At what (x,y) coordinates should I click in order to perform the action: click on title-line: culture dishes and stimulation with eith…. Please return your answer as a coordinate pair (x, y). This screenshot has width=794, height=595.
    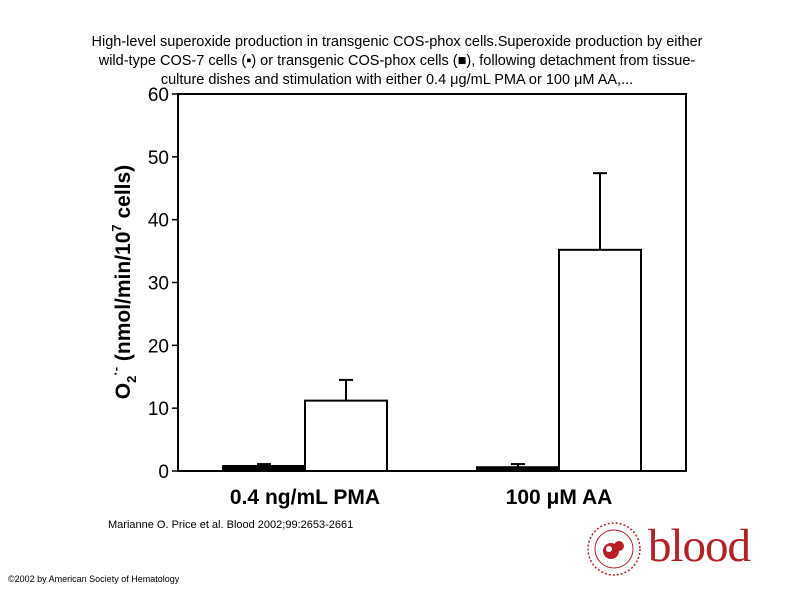
    Looking at the image, I should click on (397, 80).